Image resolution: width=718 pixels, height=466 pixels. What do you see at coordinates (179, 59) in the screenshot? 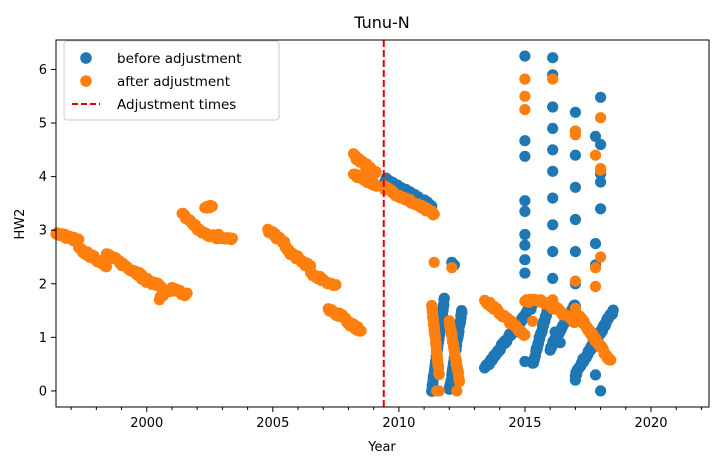
I see `legend-label-before: before adjustment` at bounding box center [179, 59].